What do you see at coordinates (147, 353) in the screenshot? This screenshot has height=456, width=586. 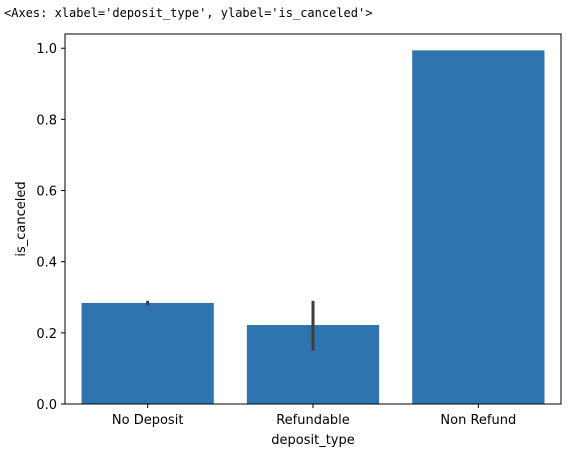 I see `bar-no-deposit` at bounding box center [147, 353].